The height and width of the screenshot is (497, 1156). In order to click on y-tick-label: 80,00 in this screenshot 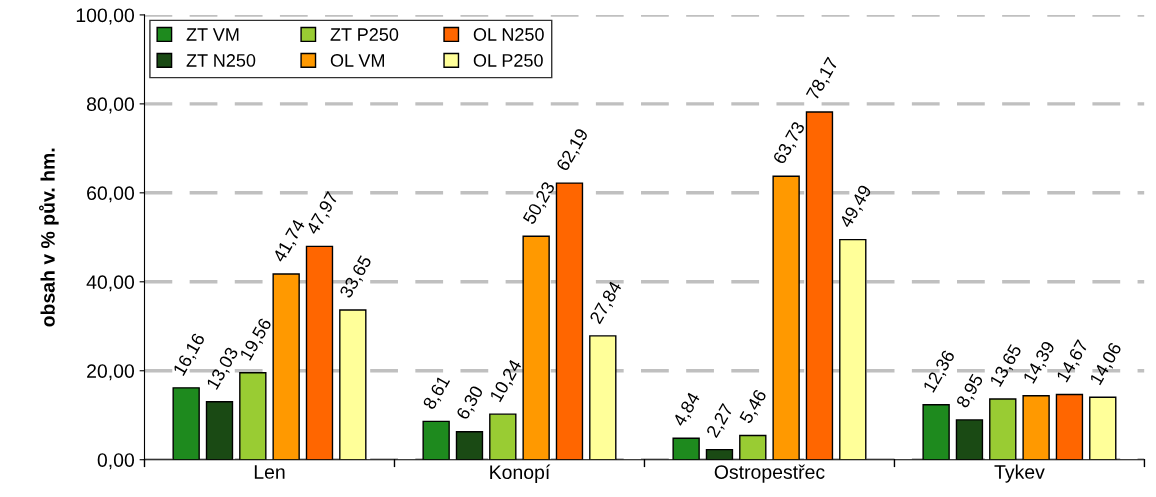, I will do `click(110, 105)`.